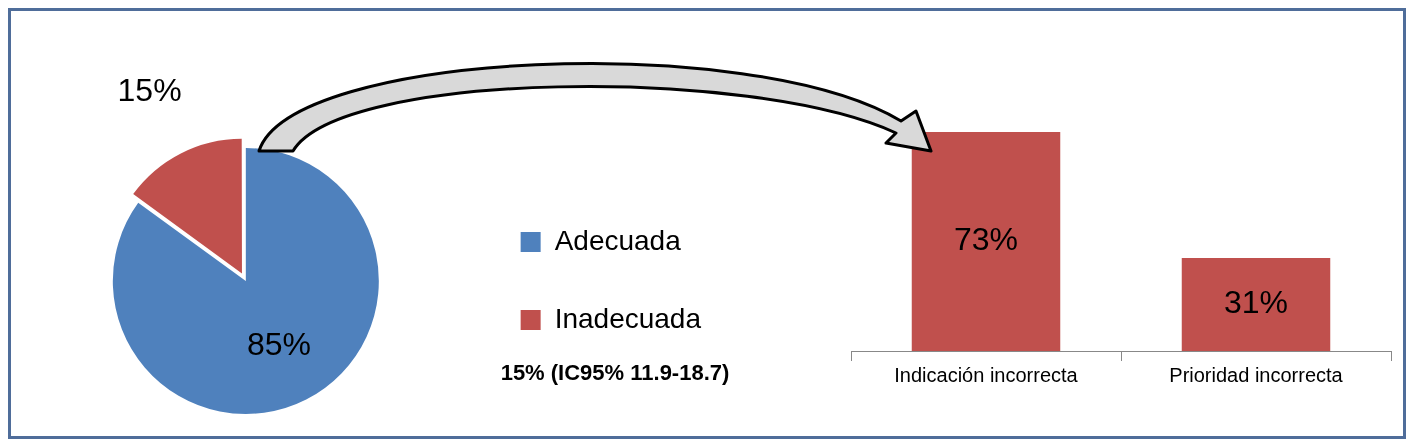 The width and height of the screenshot is (1414, 445). I want to click on data-label: 85%, so click(279, 344).